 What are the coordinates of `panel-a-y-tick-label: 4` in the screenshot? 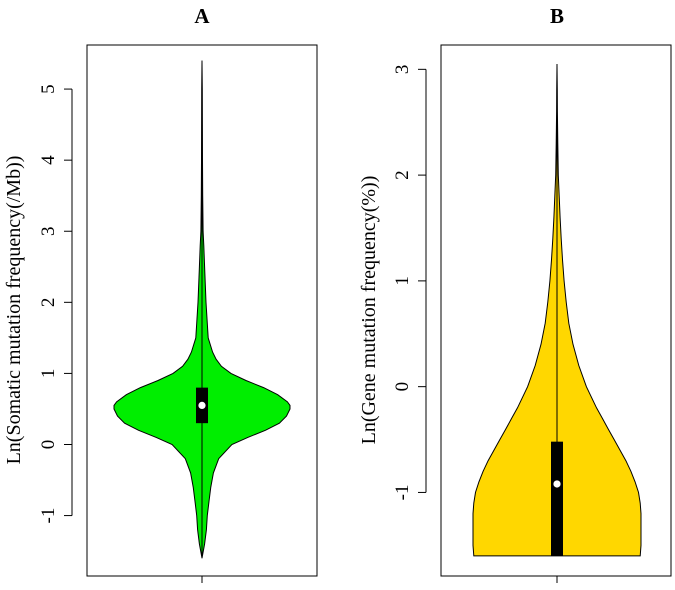 It's located at (48, 160).